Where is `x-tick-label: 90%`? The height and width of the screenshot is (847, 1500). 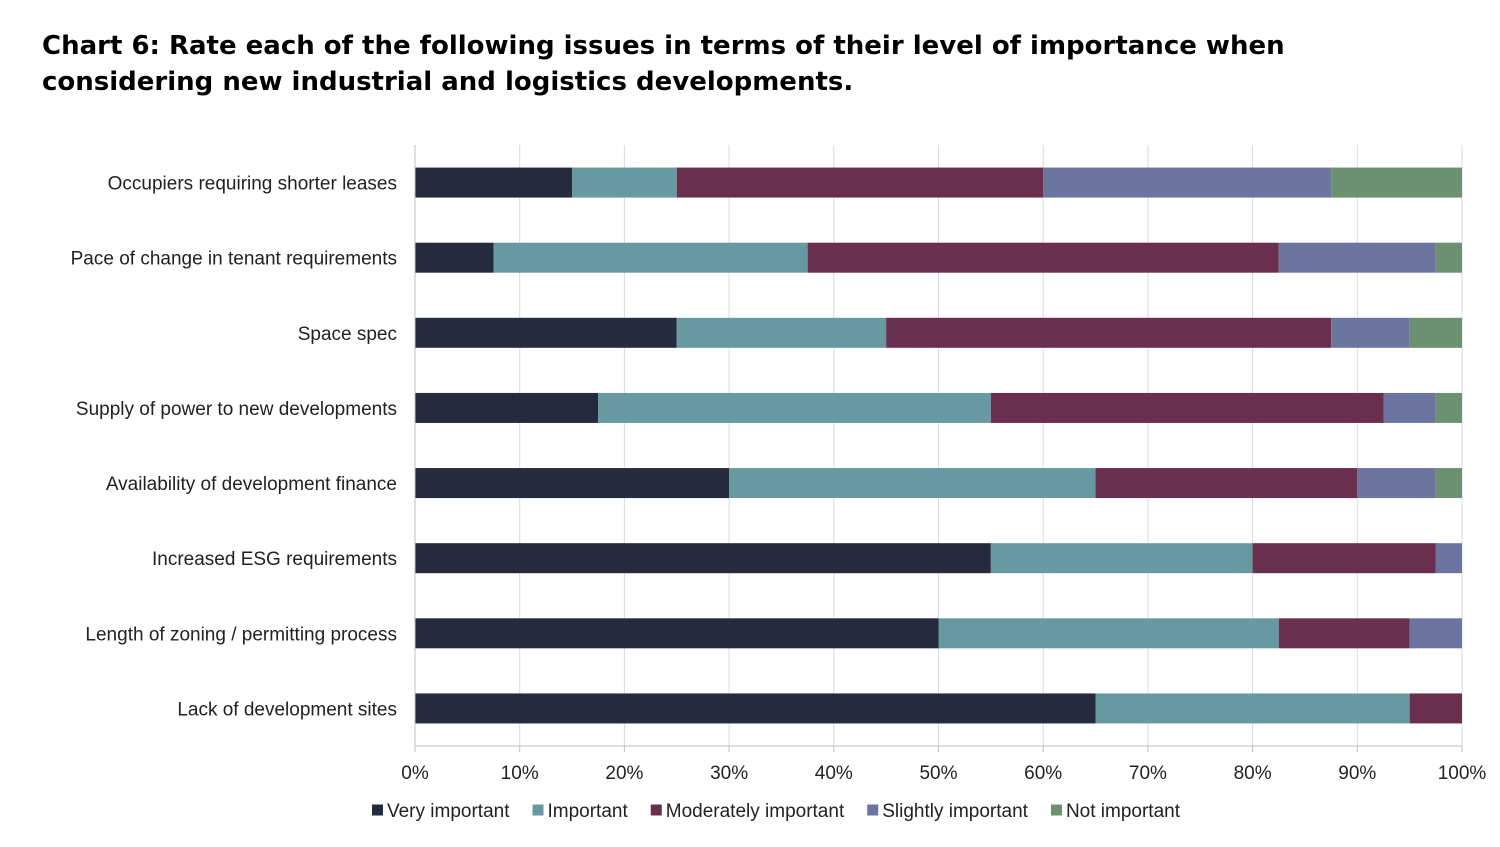 x-tick-label: 90% is located at coordinates (1357, 773).